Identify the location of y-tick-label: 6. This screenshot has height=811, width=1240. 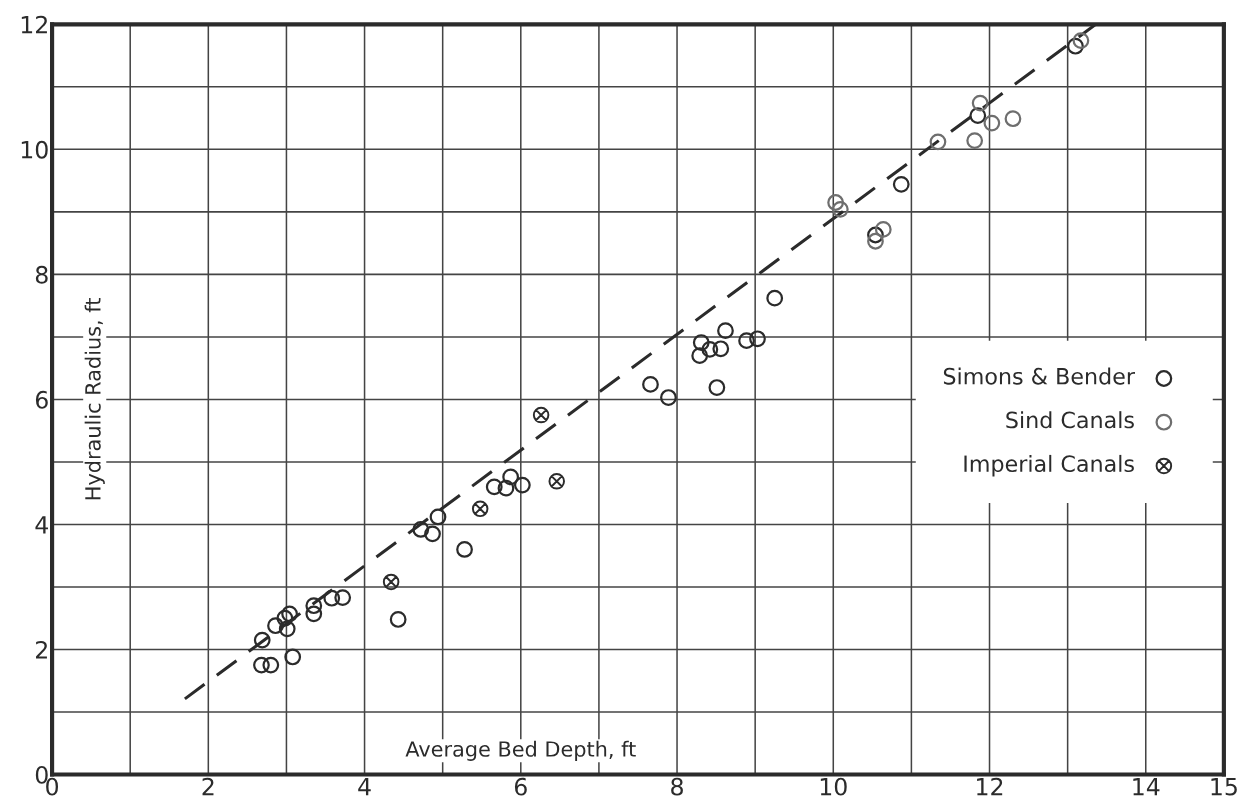
(41, 399).